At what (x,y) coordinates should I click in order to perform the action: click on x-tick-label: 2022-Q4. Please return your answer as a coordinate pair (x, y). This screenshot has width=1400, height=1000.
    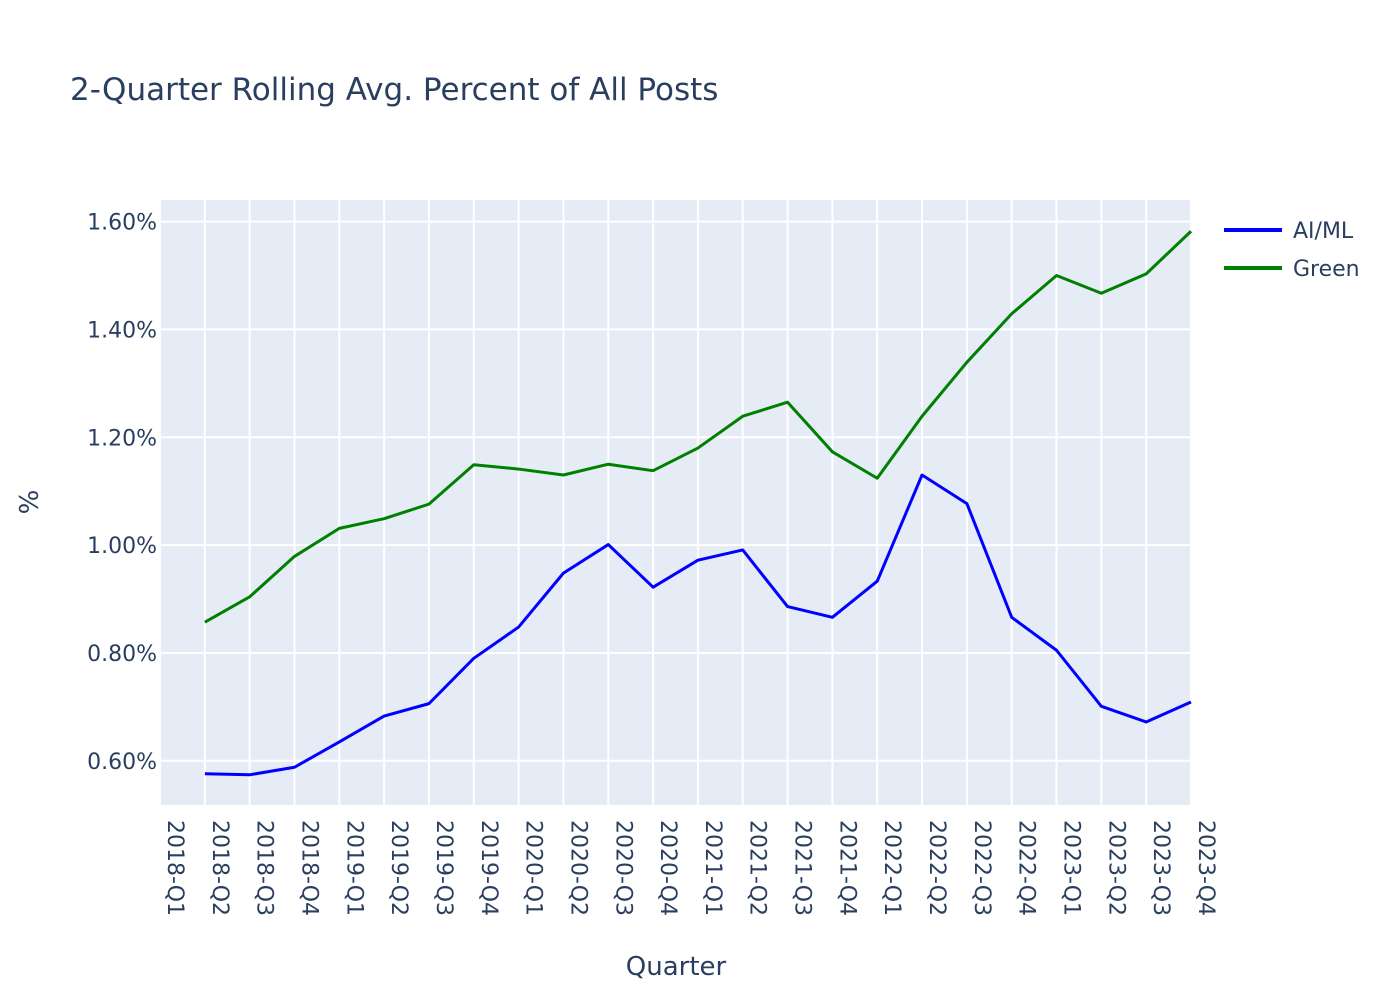
    Looking at the image, I should click on (1026, 868).